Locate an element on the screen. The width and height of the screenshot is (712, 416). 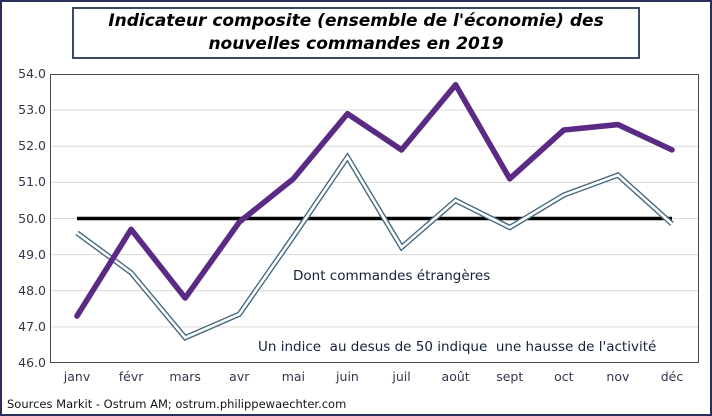
y-axis-tick-label: 53.0 is located at coordinates (32, 110).